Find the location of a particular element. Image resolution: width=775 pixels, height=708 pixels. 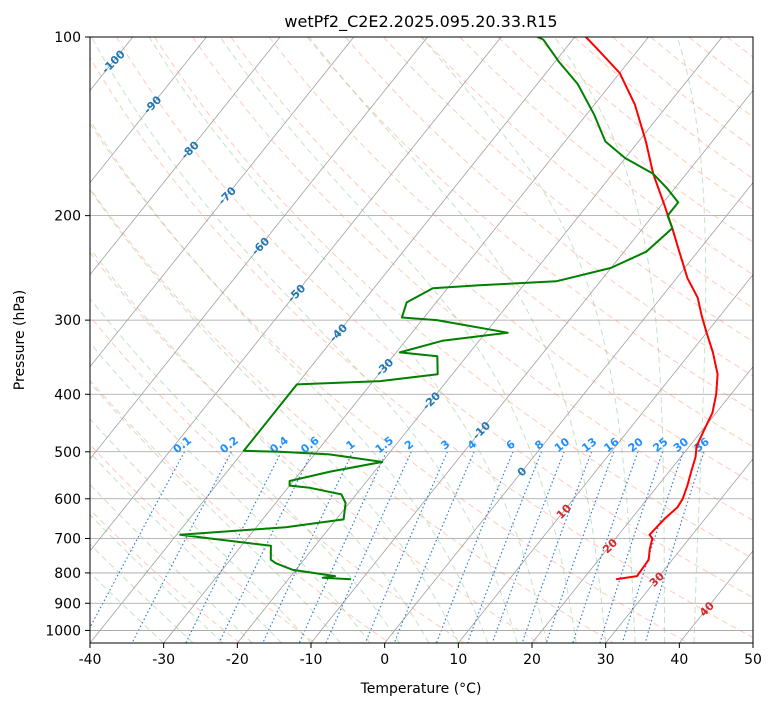

x-tick-label: -20 is located at coordinates (237, 660).